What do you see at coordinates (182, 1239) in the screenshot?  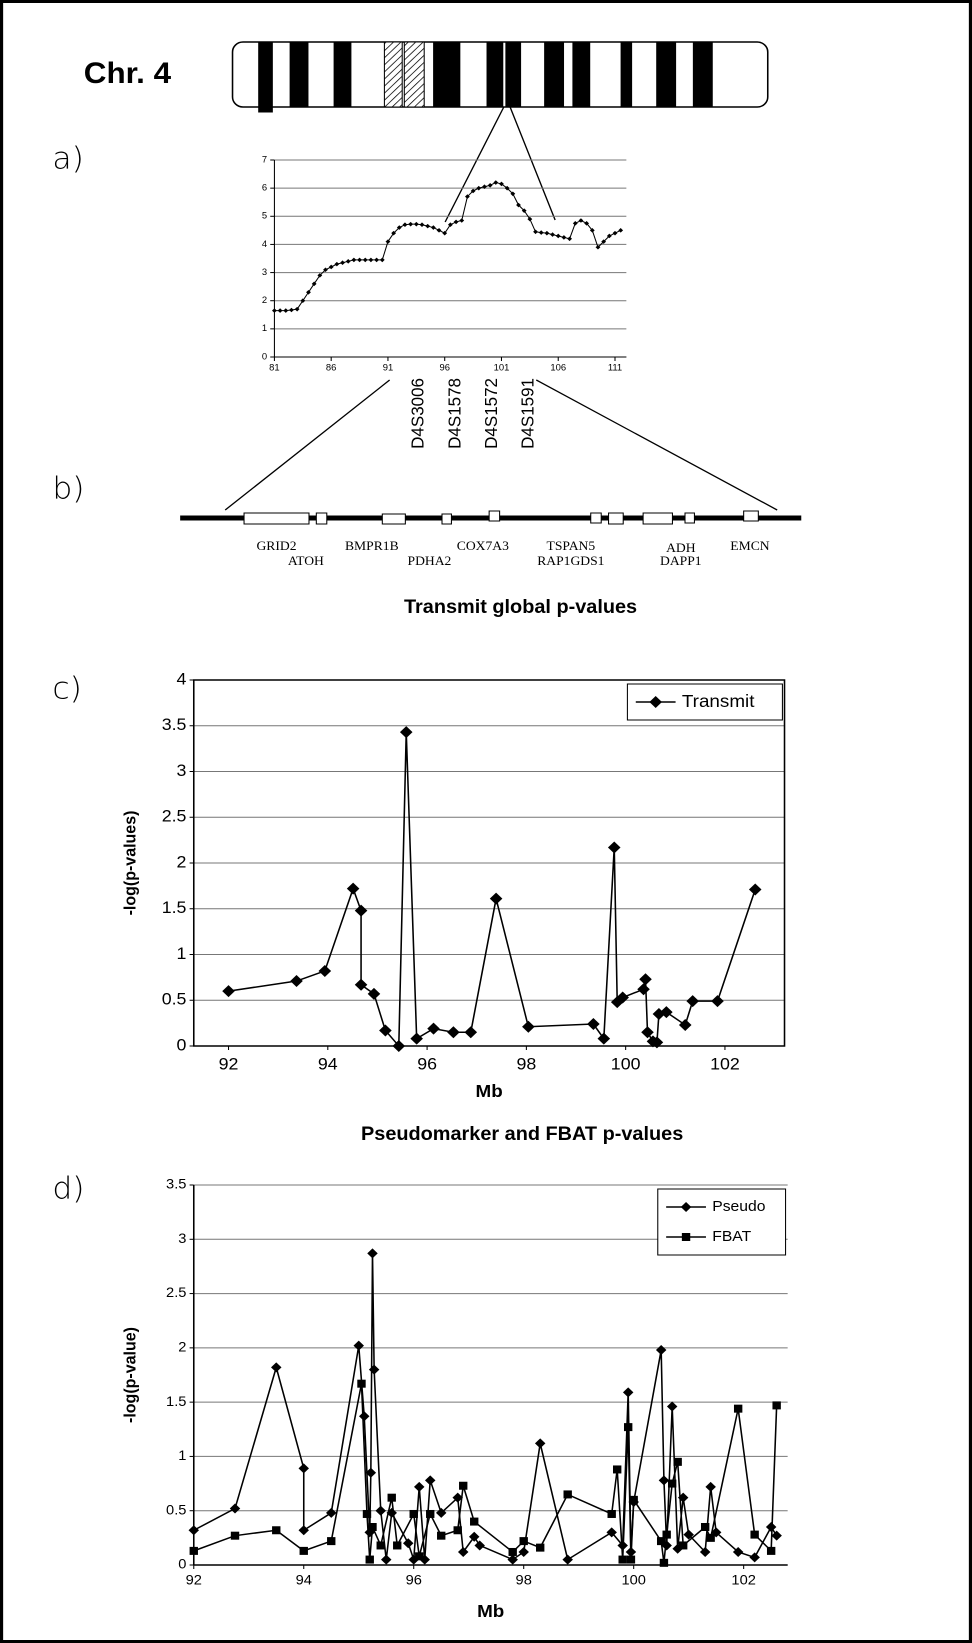 I see `y-tick-label: 3` at bounding box center [182, 1239].